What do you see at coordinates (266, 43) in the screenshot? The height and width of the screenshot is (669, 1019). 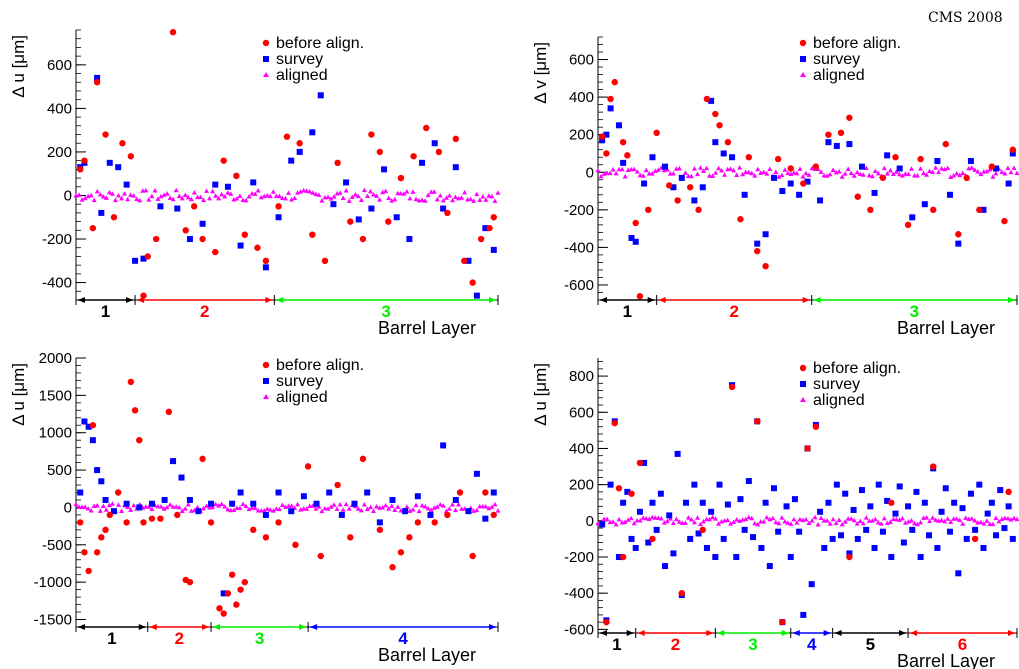 I see `legend-marker-before` at bounding box center [266, 43].